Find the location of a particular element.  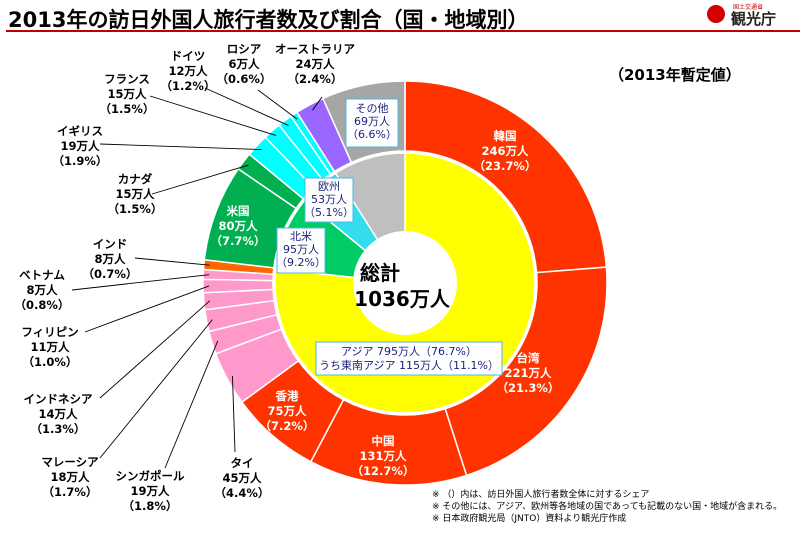

title-underline is located at coordinates (403, 31).